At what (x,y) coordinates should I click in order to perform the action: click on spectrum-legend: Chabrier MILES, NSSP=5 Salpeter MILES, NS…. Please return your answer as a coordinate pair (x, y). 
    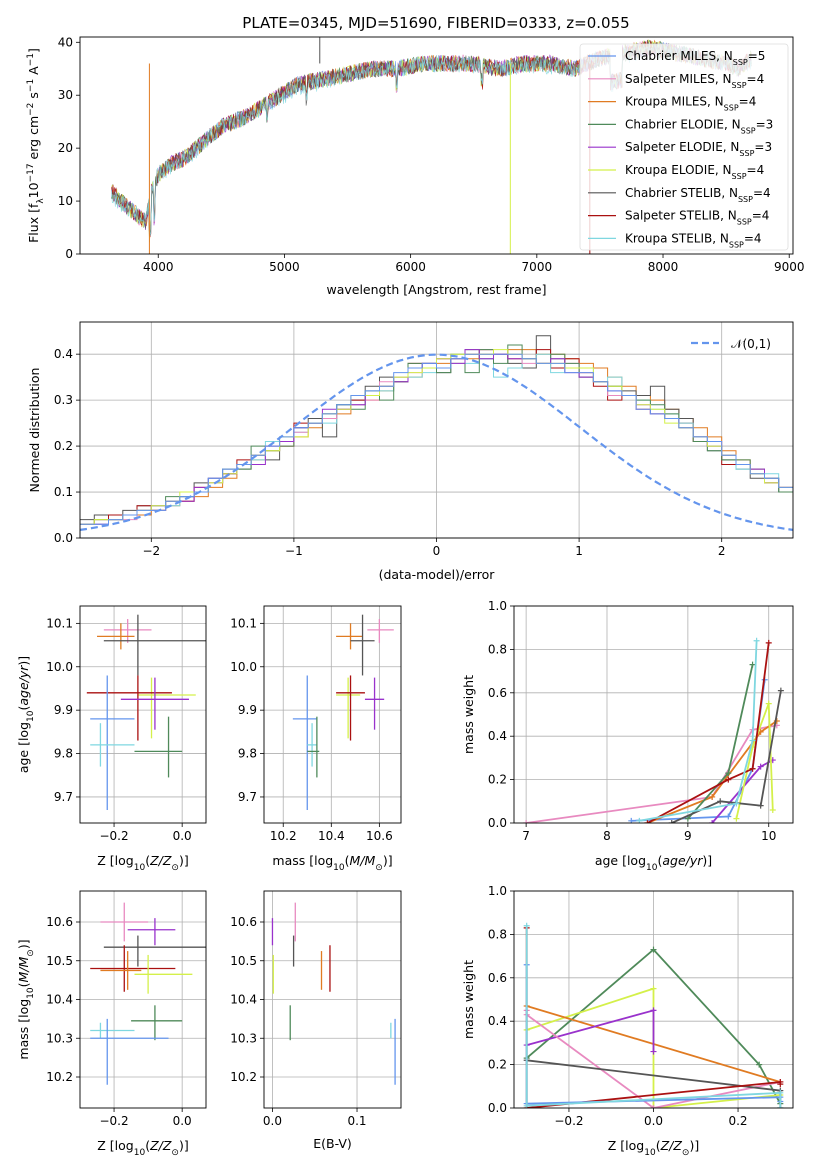
    Looking at the image, I should click on (684, 147).